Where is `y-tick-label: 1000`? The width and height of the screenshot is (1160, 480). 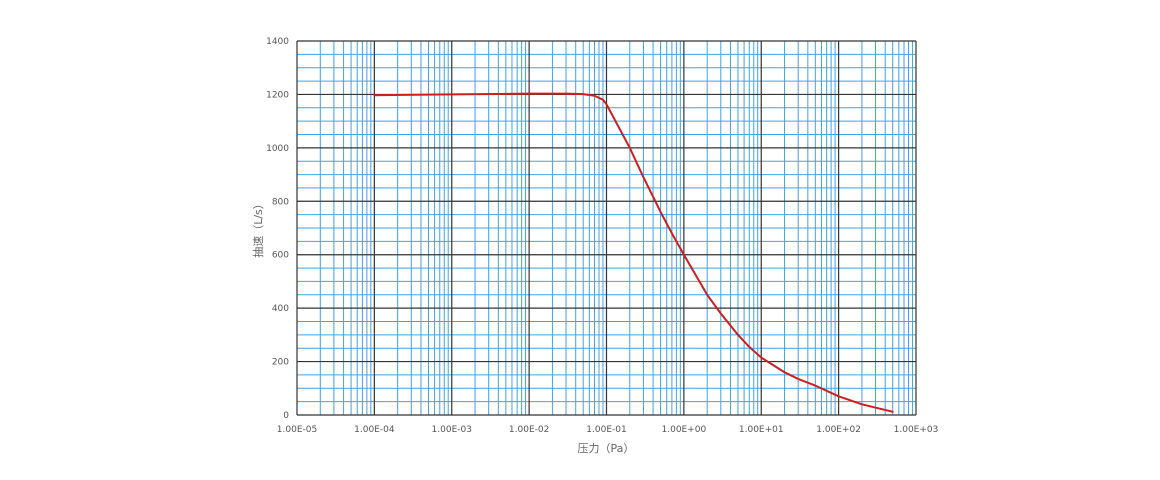
y-tick-label: 1000 is located at coordinates (277, 149).